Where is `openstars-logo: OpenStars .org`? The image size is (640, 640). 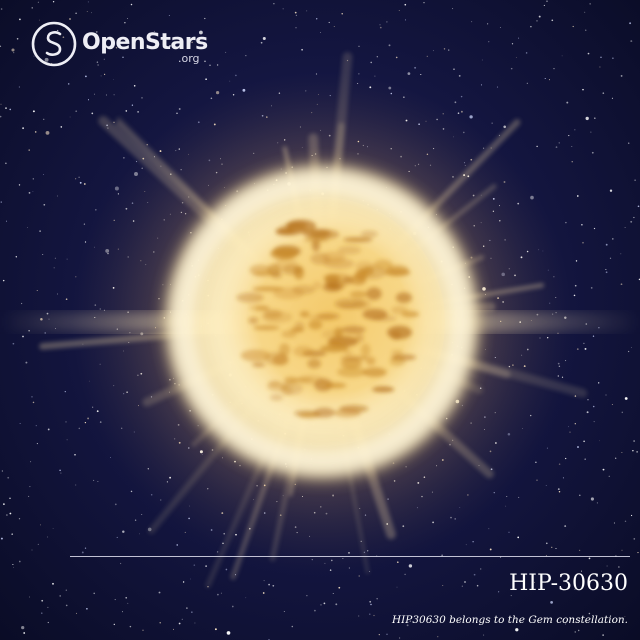
openstars-logo: OpenStars .org is located at coordinates (120, 44).